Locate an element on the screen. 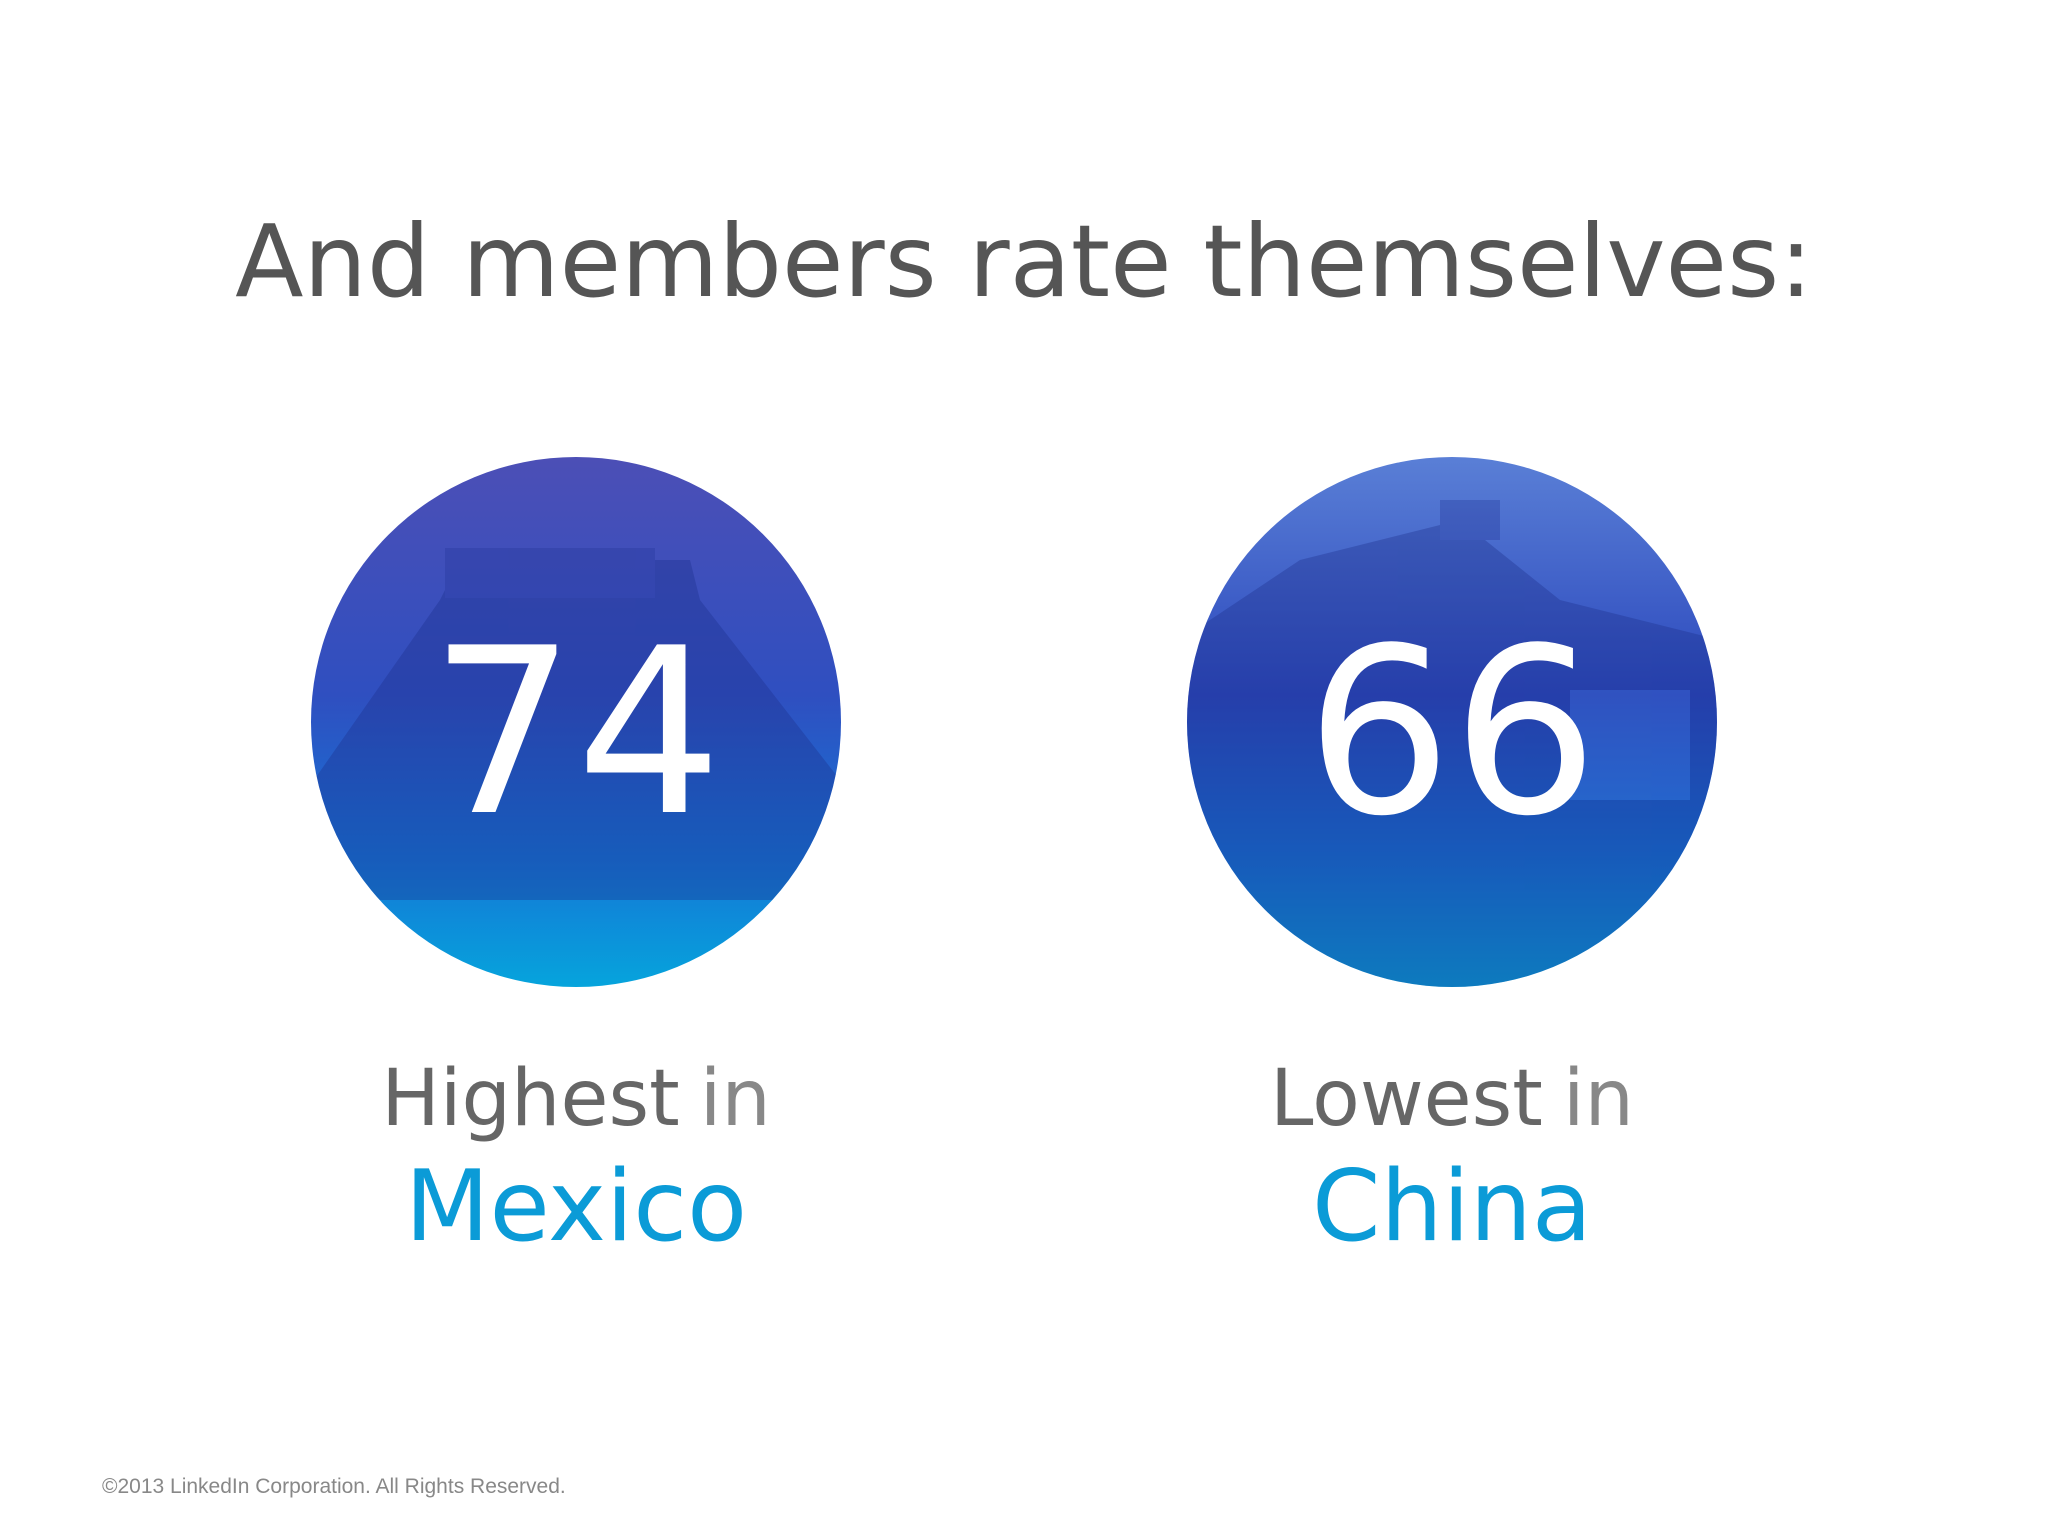 The image size is (2048, 1540). stat-value: 74 is located at coordinates (576, 733).